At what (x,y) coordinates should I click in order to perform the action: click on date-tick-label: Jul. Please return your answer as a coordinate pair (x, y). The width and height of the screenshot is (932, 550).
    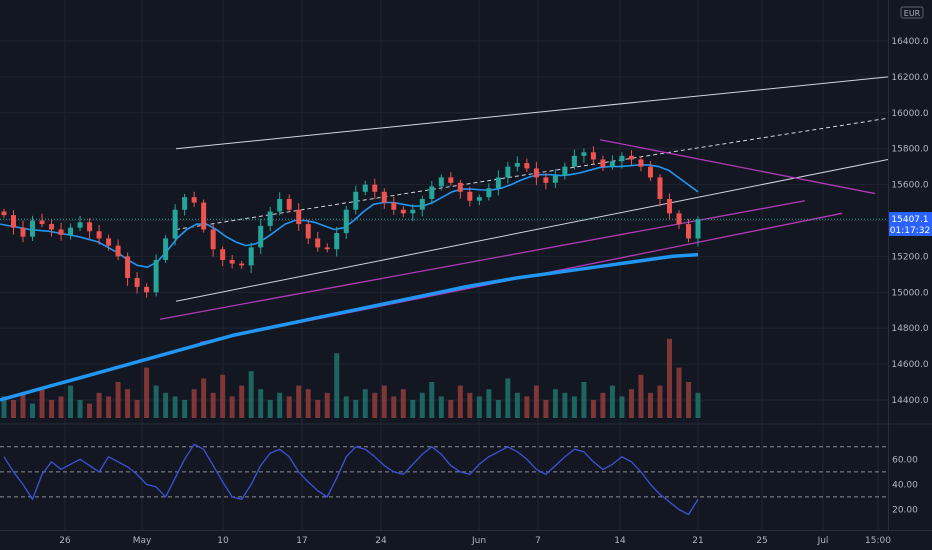
    Looking at the image, I should click on (823, 541).